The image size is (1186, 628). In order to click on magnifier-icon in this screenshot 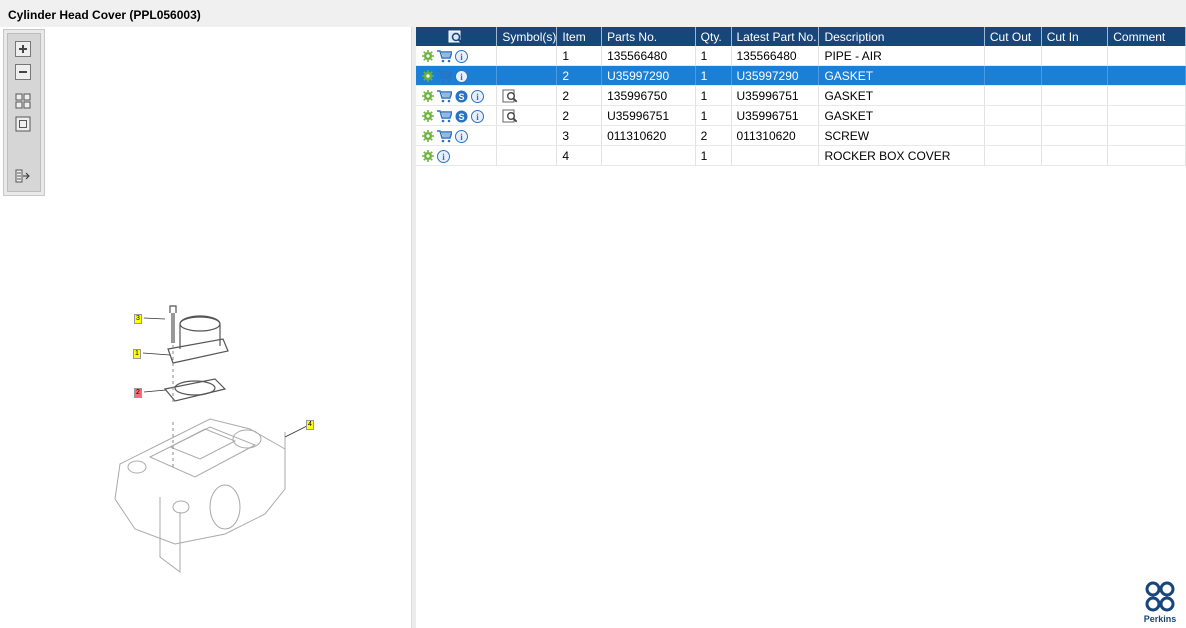, I will do `click(456, 37)`.